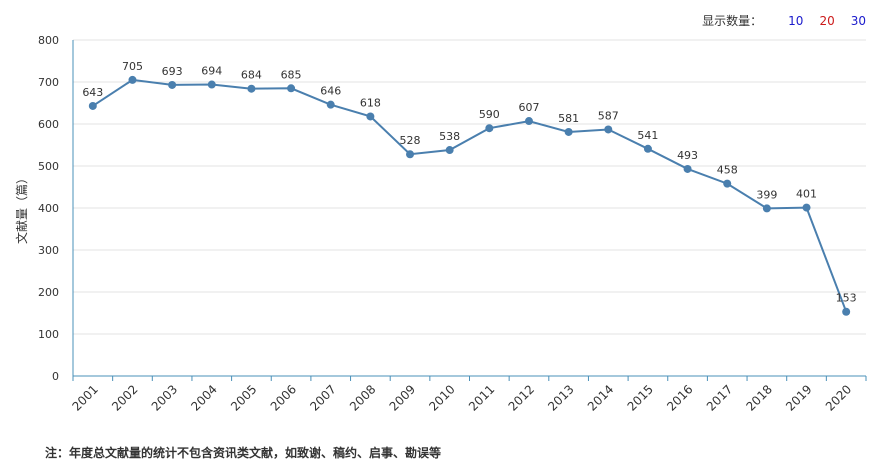 Image resolution: width=876 pixels, height=469 pixels. I want to click on y-tick-label: 600, so click(48, 124).